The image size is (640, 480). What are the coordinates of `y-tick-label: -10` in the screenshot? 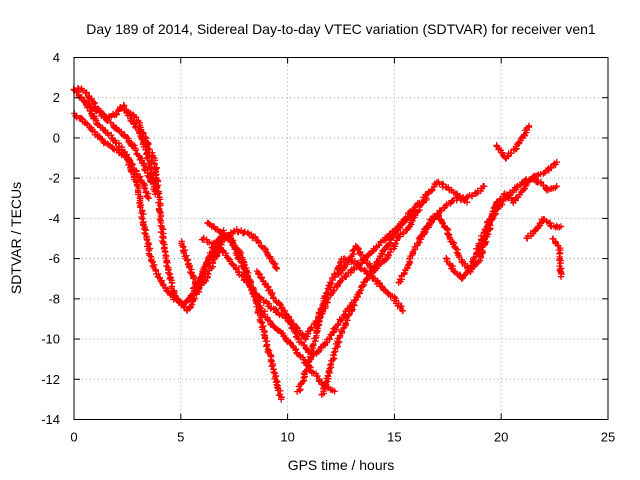 It's located at (50, 339).